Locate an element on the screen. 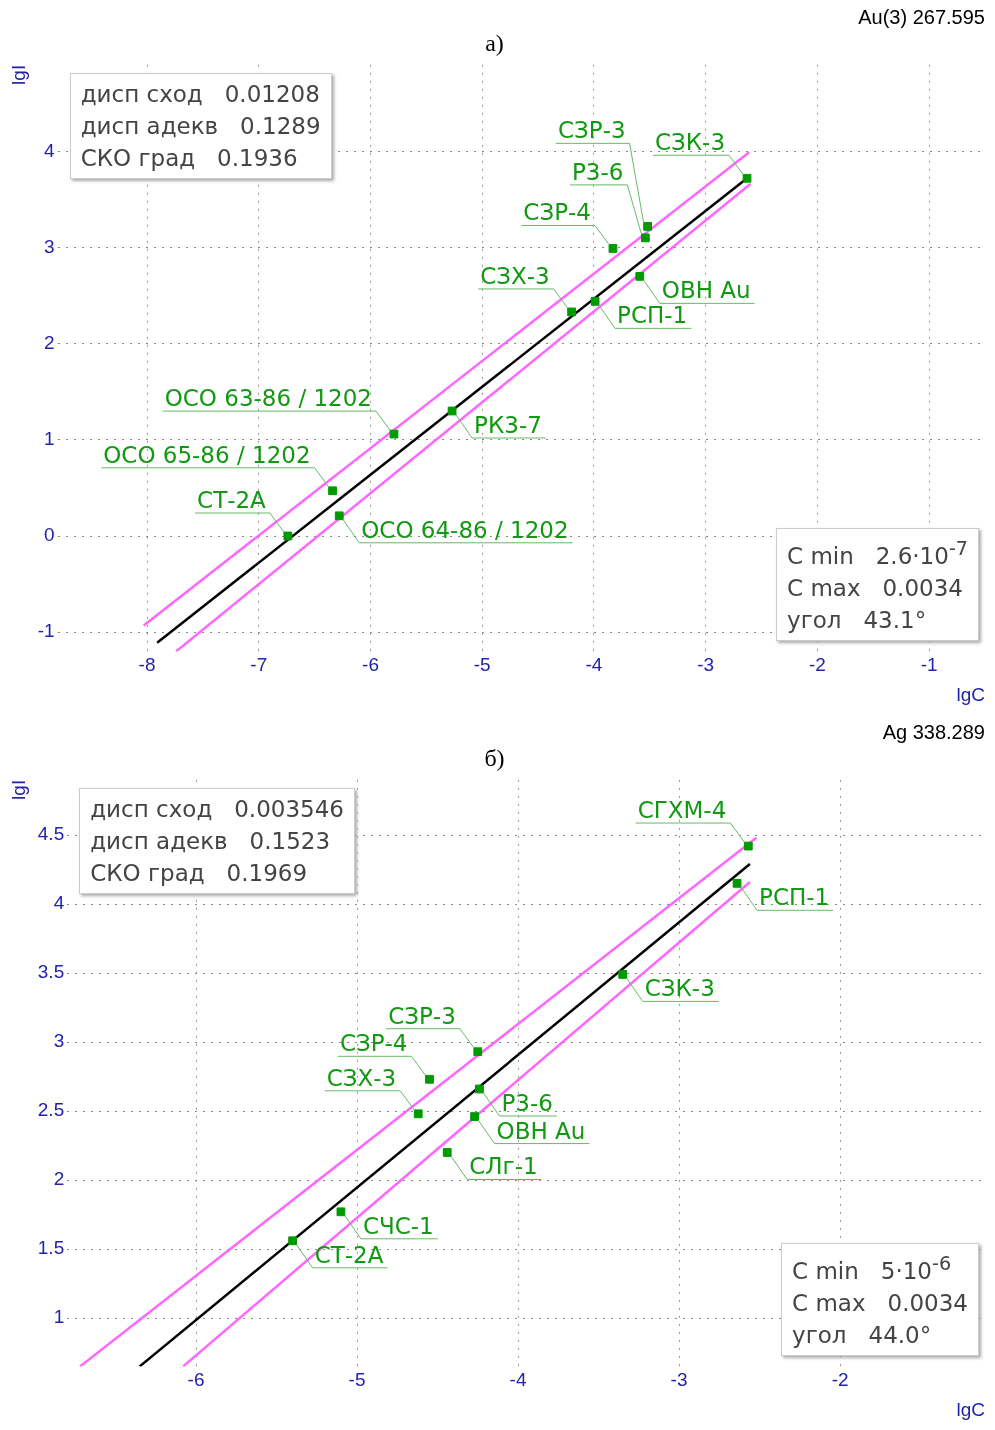 This screenshot has height=1430, width=995. annotation: СКО град 0.1969 is located at coordinates (199, 873).